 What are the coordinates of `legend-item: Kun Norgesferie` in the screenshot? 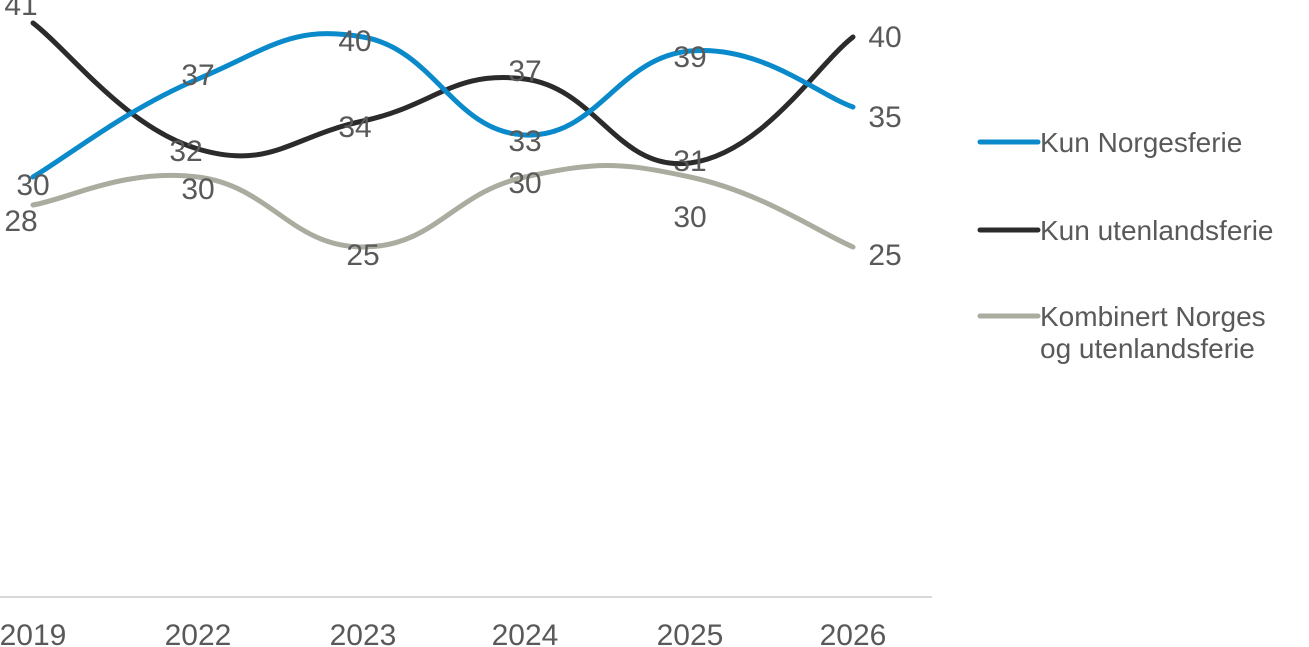 It's located at (1109, 142).